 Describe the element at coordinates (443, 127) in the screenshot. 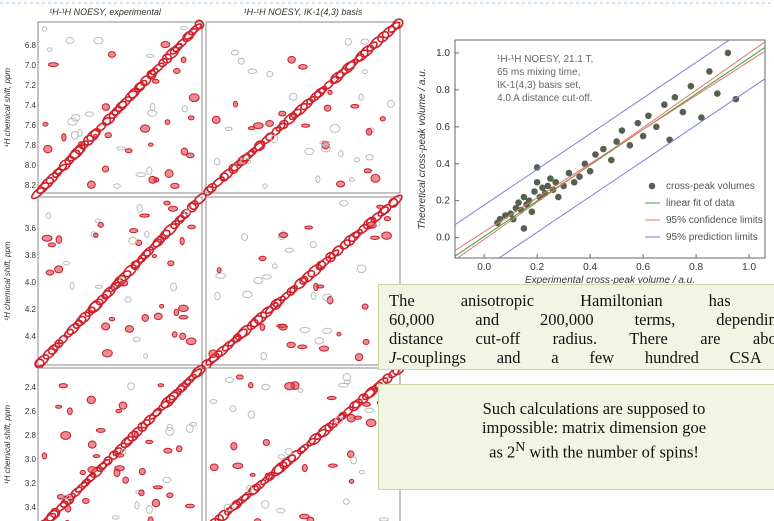

I see `y-tick-label: 0.6` at that location.